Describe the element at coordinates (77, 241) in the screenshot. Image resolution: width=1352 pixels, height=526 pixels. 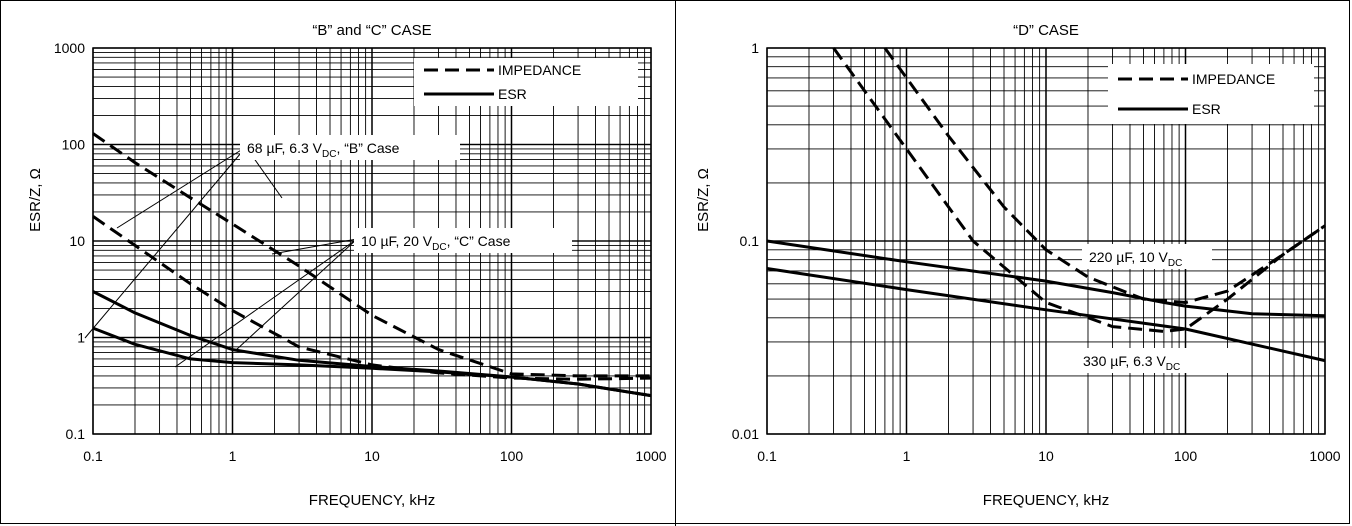
I see `y-tick-label: 10` at that location.